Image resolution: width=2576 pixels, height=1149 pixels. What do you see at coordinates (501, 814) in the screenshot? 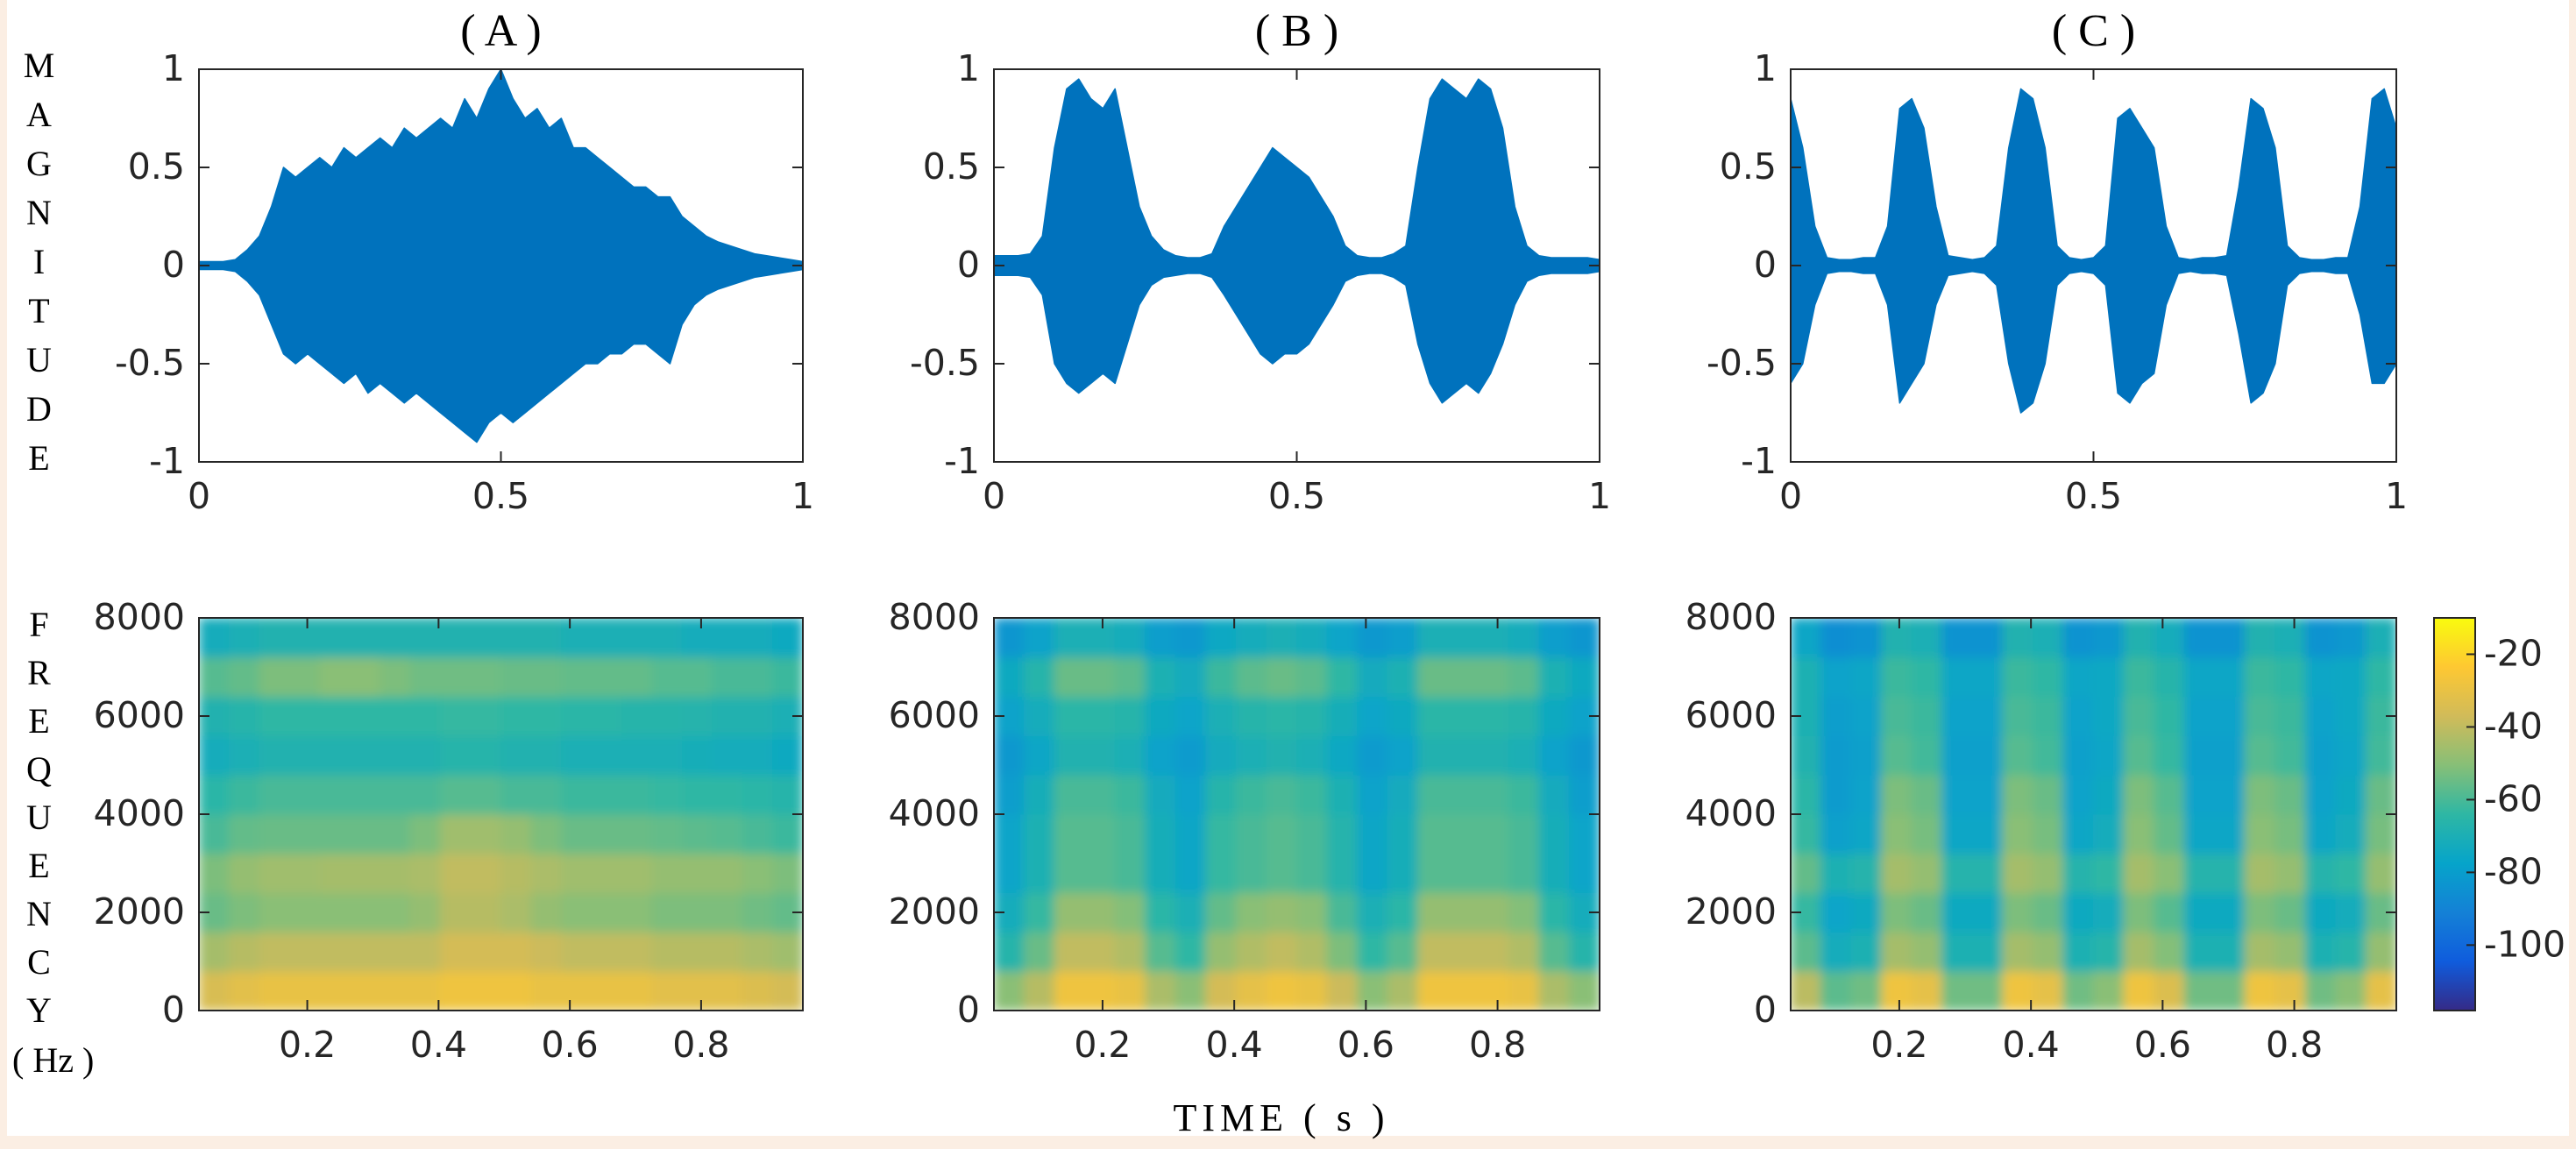
I see `heatmap` at bounding box center [501, 814].